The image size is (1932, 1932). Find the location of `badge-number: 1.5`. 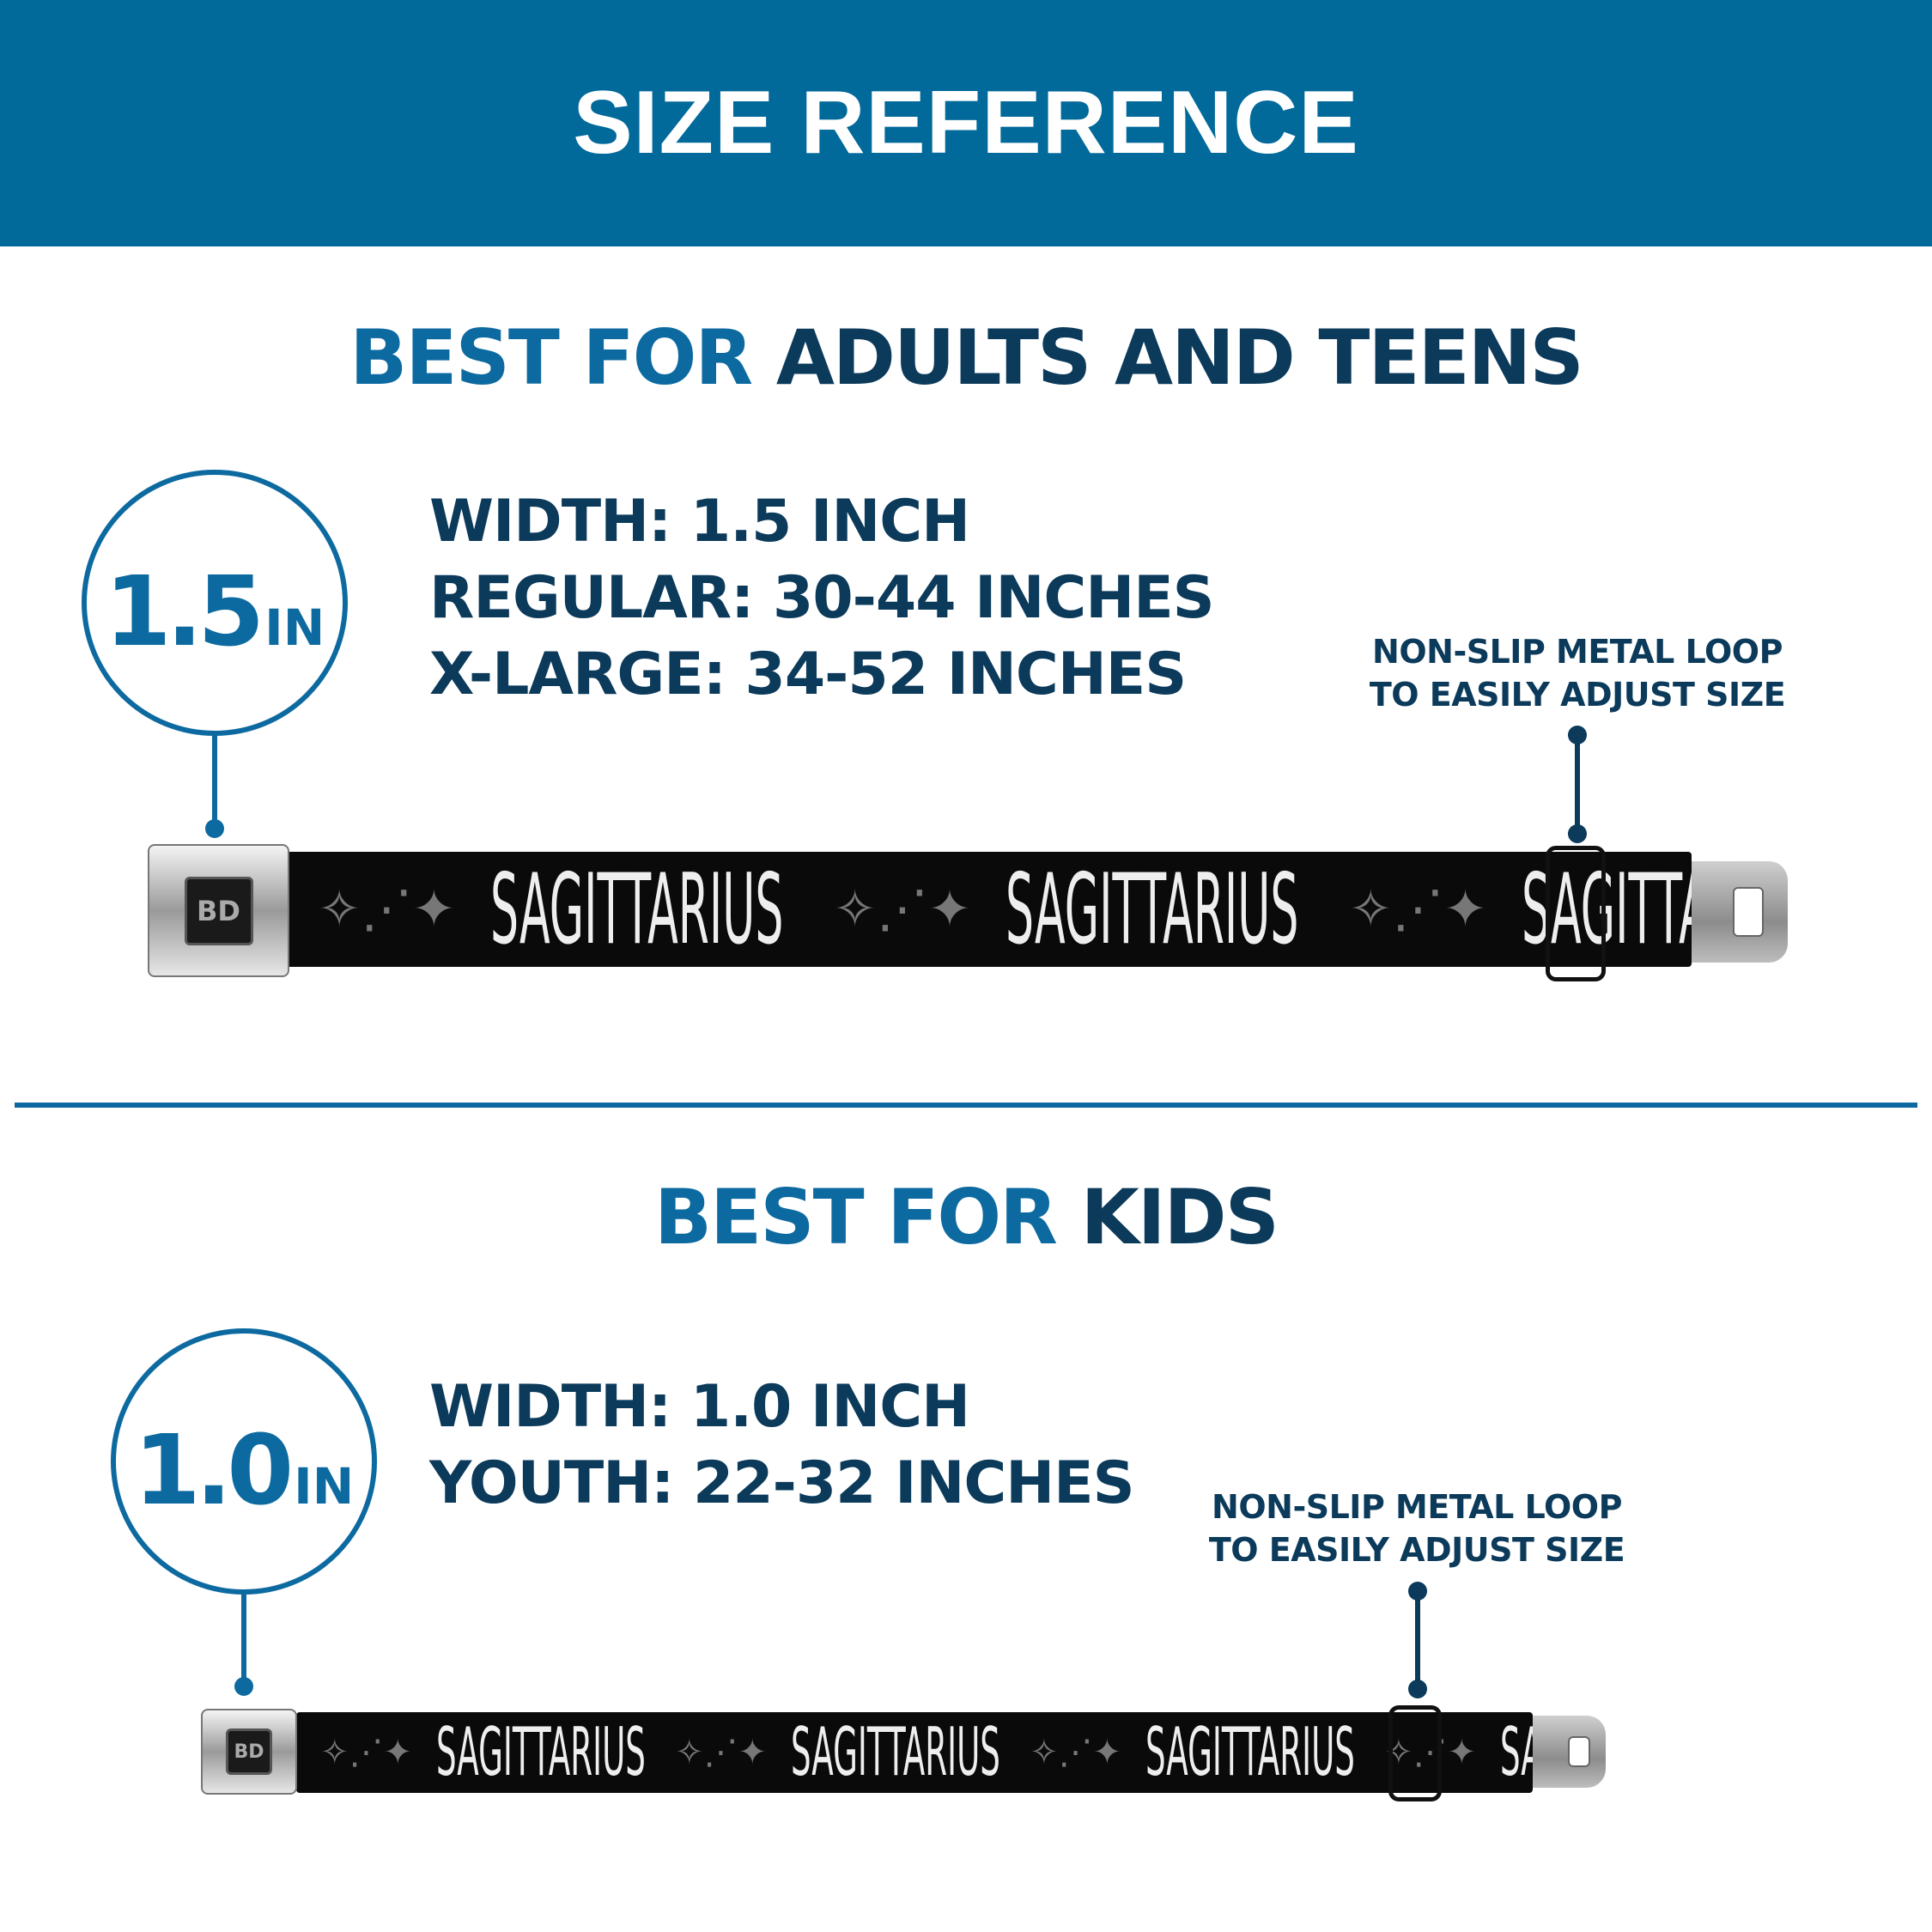

badge-number: 1.5 is located at coordinates (184, 612).